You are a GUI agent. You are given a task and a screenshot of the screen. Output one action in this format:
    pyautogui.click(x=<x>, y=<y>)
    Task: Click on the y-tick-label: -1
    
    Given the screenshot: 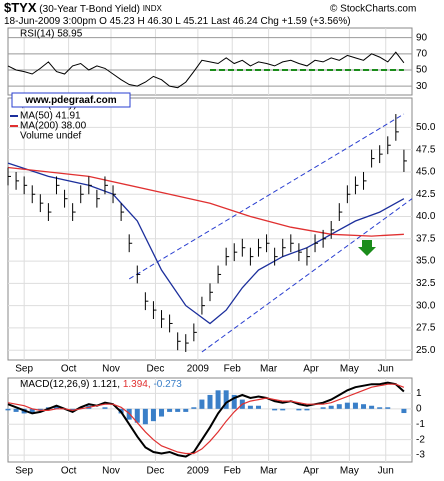 What is the action you would take?
    pyautogui.click(x=420, y=424)
    